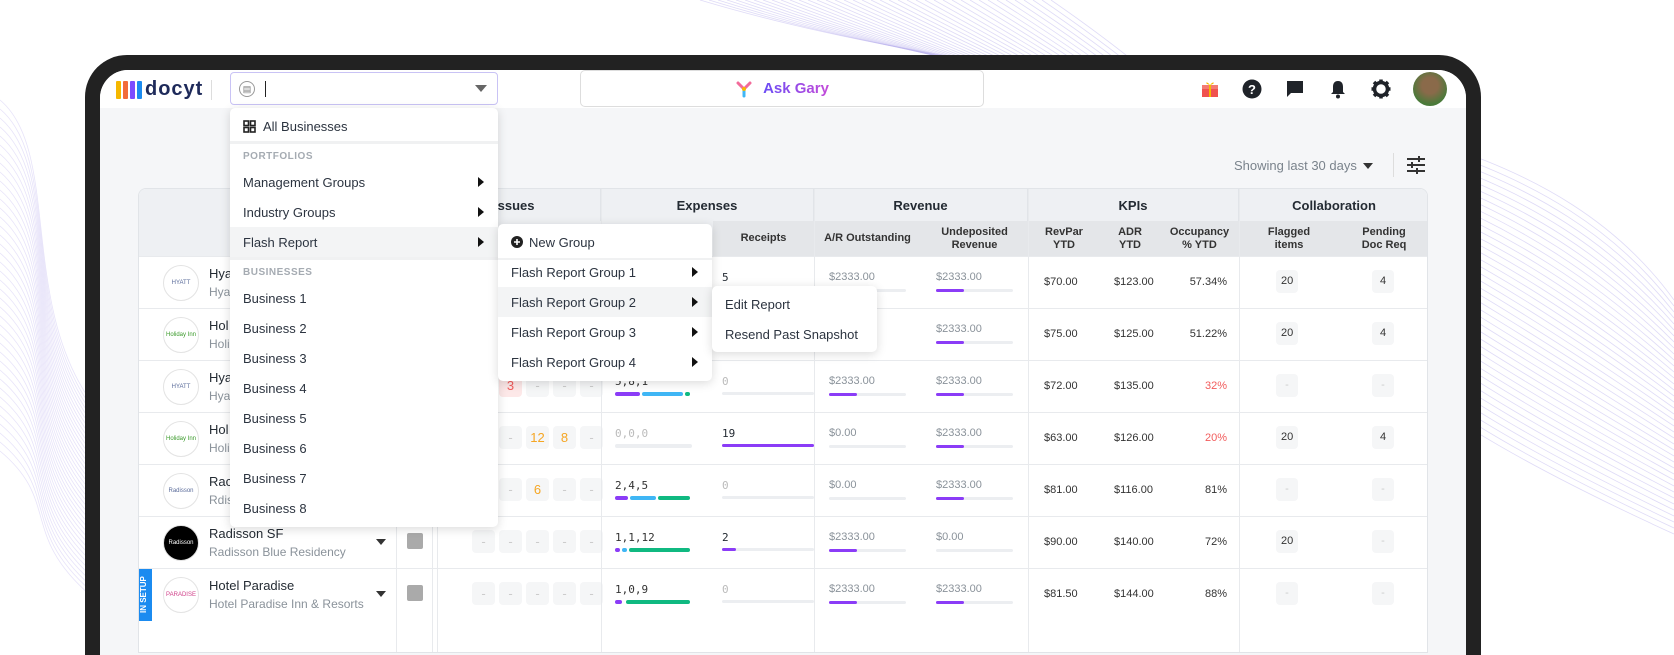  Describe the element at coordinates (159, 89) in the screenshot. I see `docyt-logo: docyt` at that location.